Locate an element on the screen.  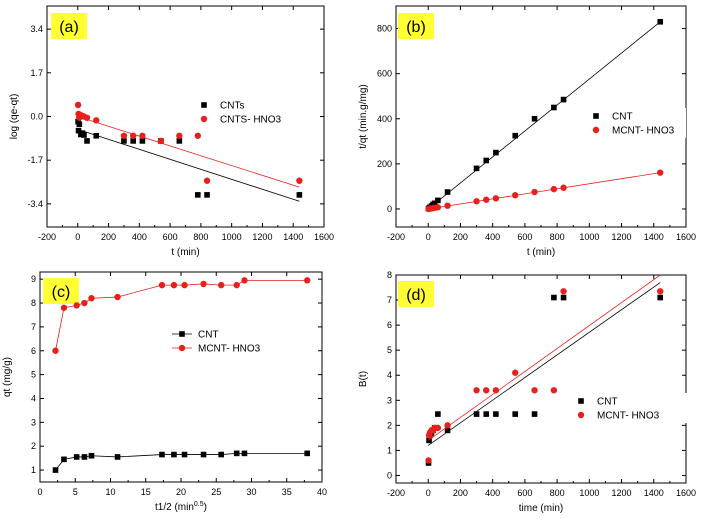
y-tick-label: 0.0 is located at coordinates (36, 117).